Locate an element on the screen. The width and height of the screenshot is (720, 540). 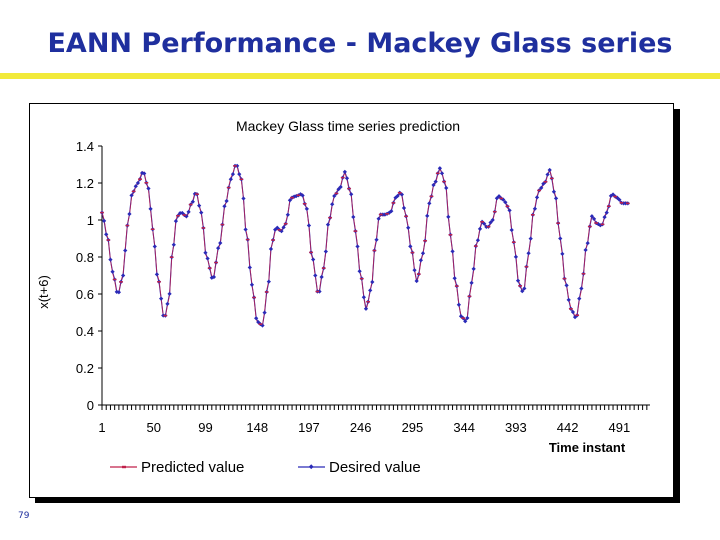
y-axis-group: 0 0.2 0.4 0.6 0.8 1 1.2 1.4 is located at coordinates (89, 276).